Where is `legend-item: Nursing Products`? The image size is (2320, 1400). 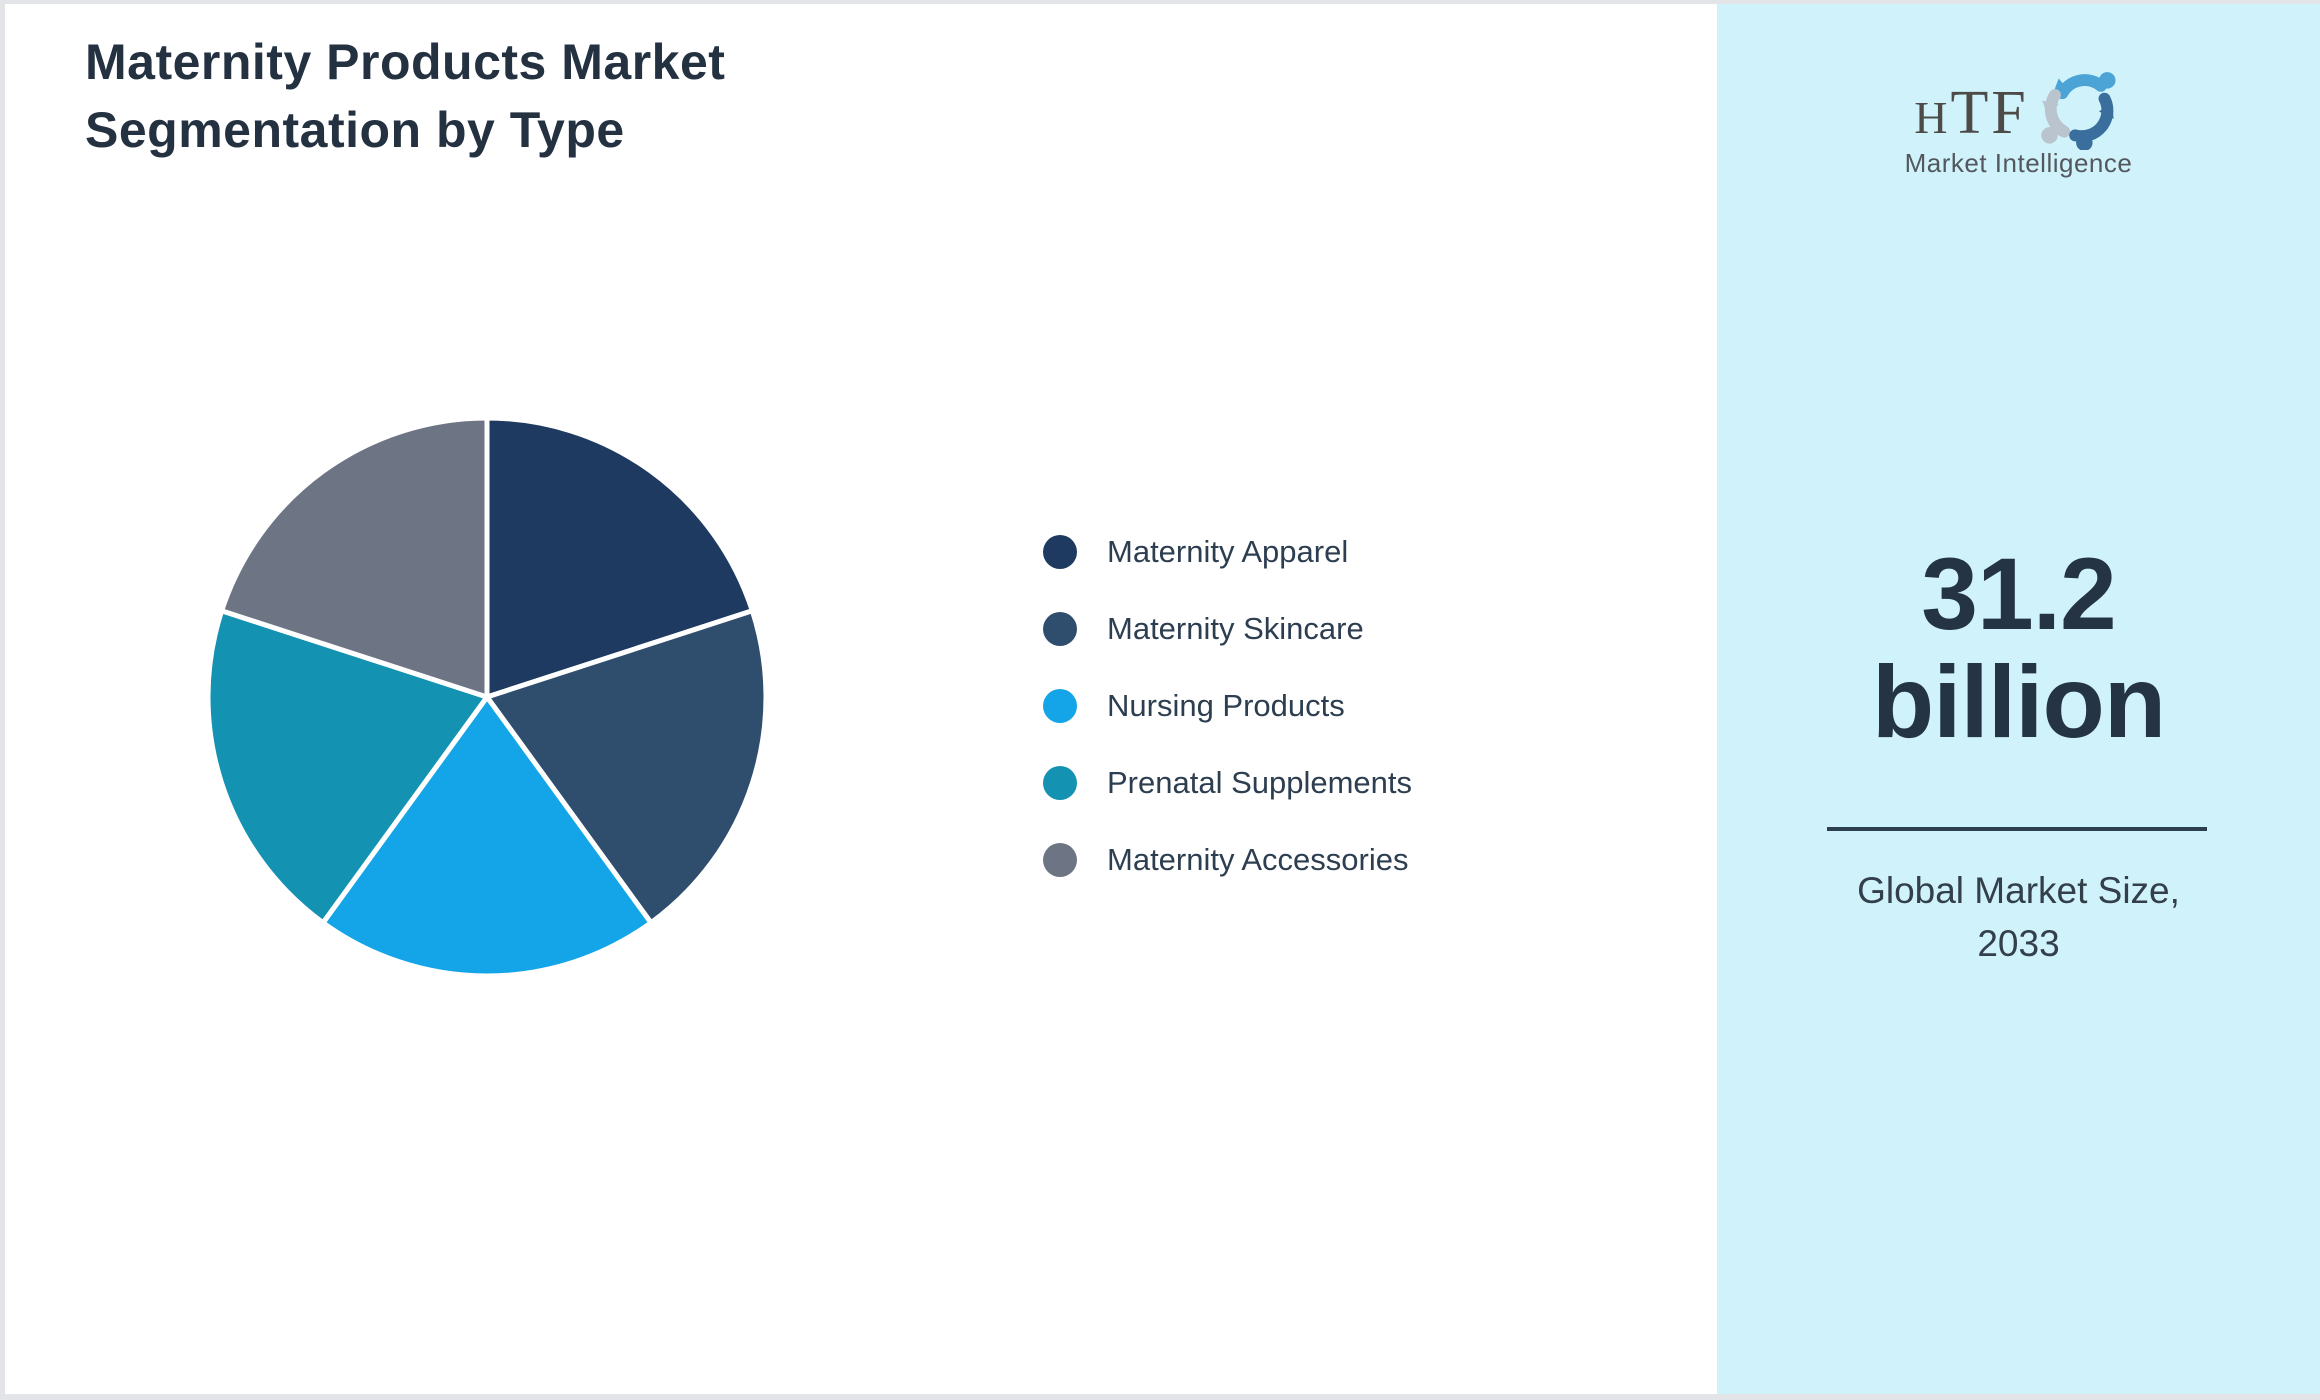
legend-item: Nursing Products is located at coordinates (1227, 706).